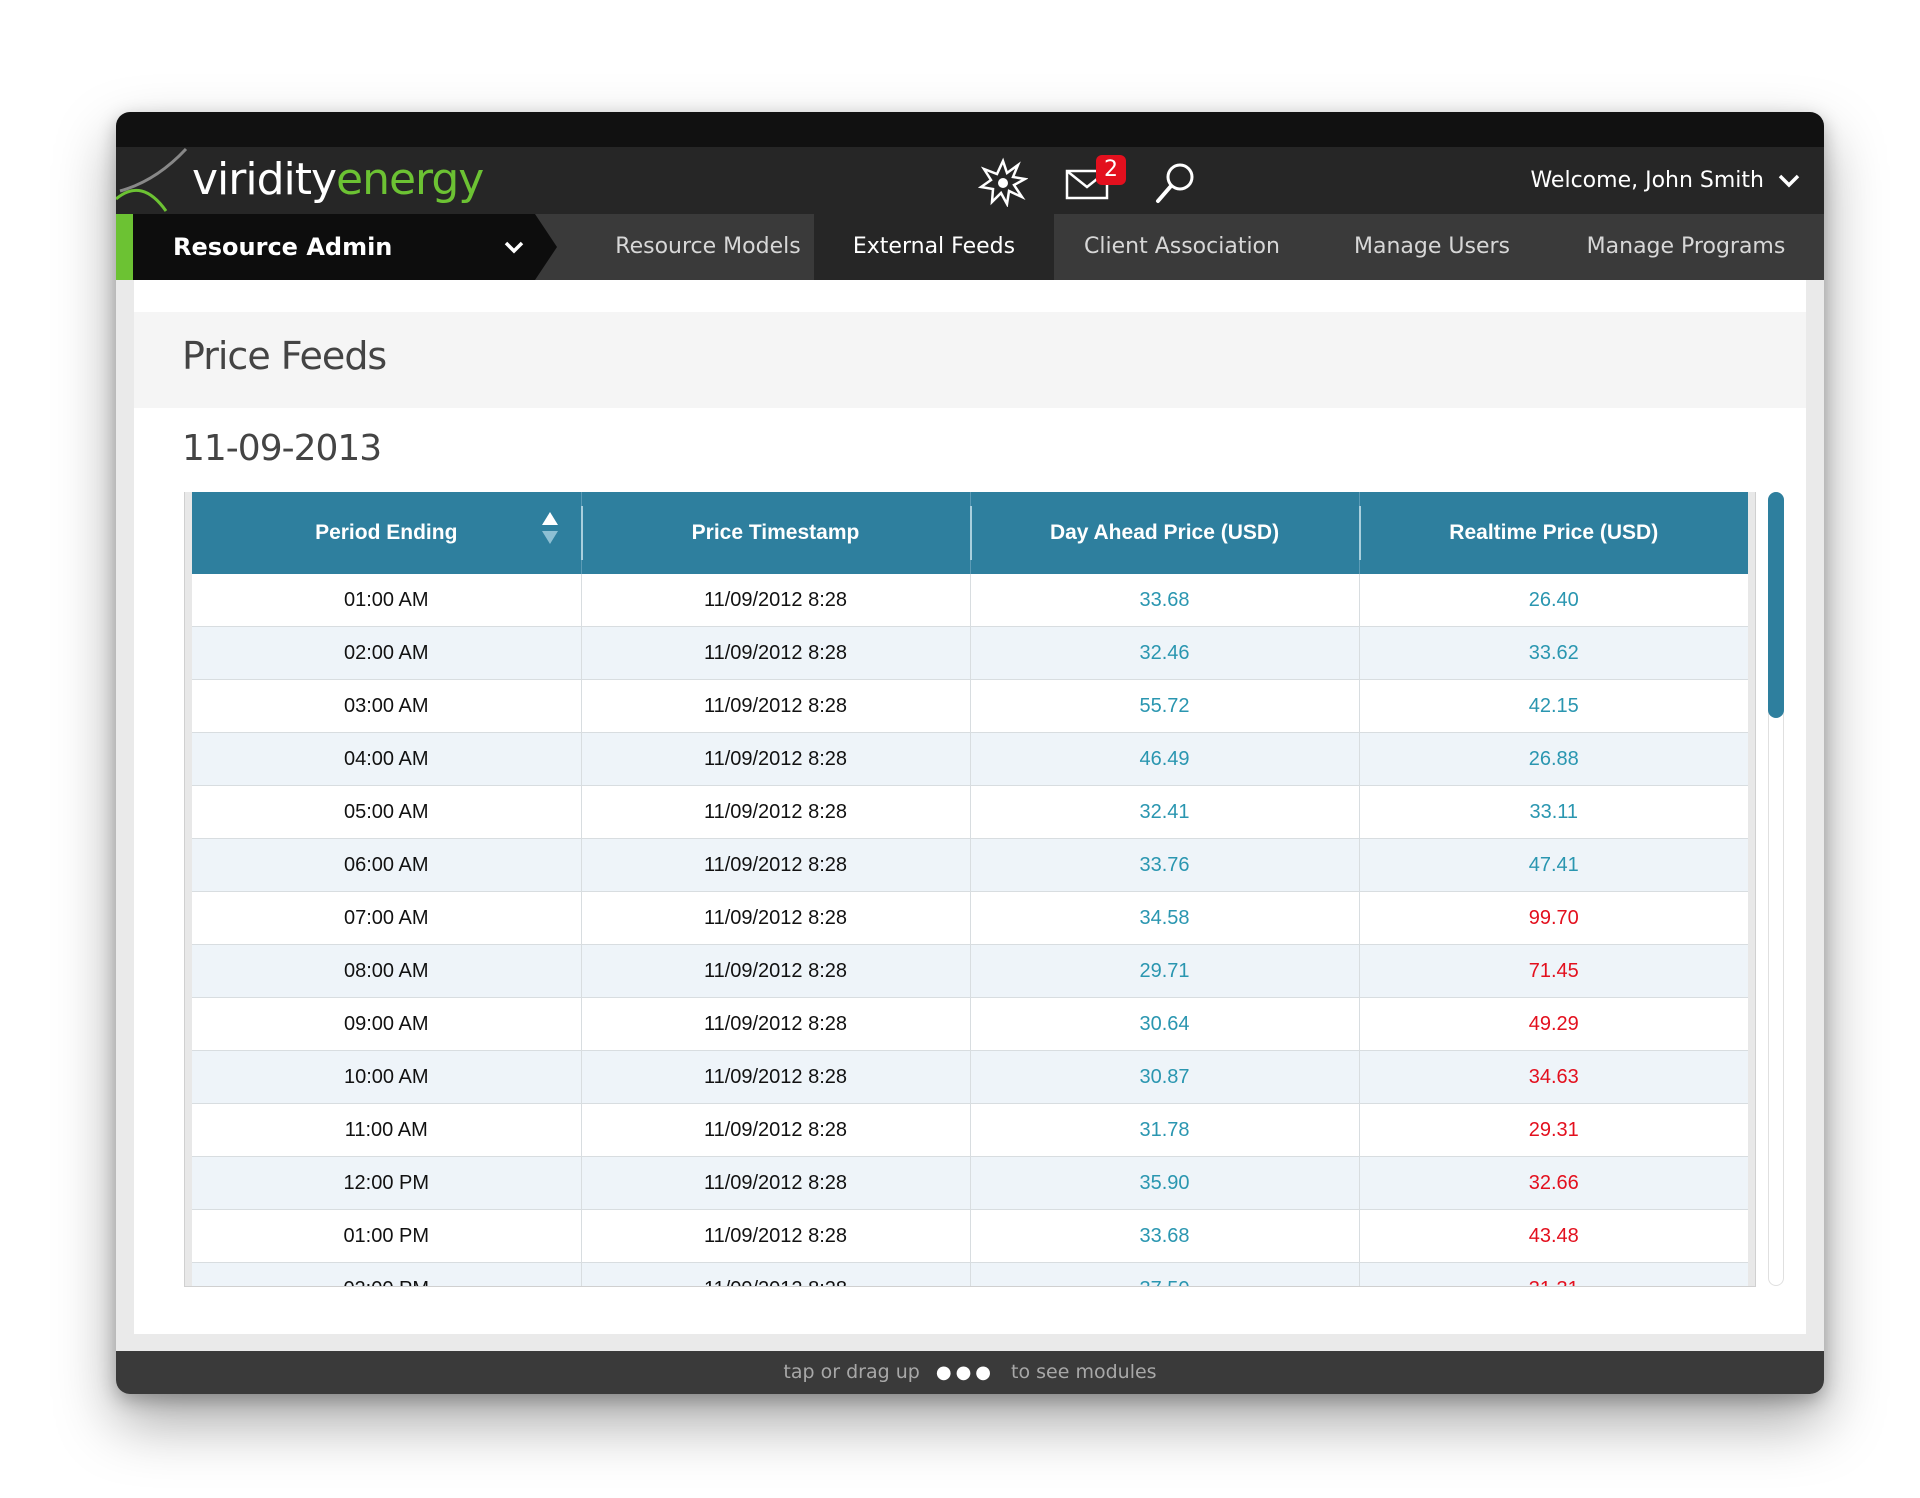  Describe the element at coordinates (1164, 1077) in the screenshot. I see `day-ahead-price-cell: 30.87` at that location.